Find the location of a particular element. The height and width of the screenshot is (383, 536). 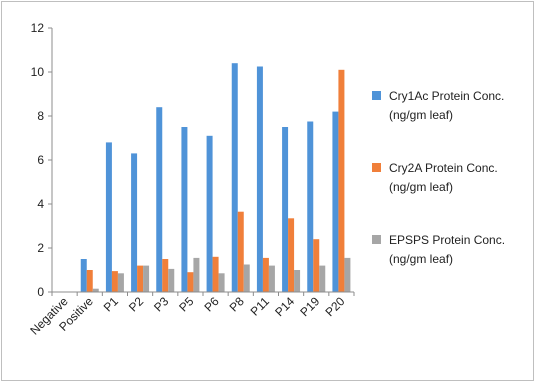

x-tick-label: P5 is located at coordinates (186, 304).